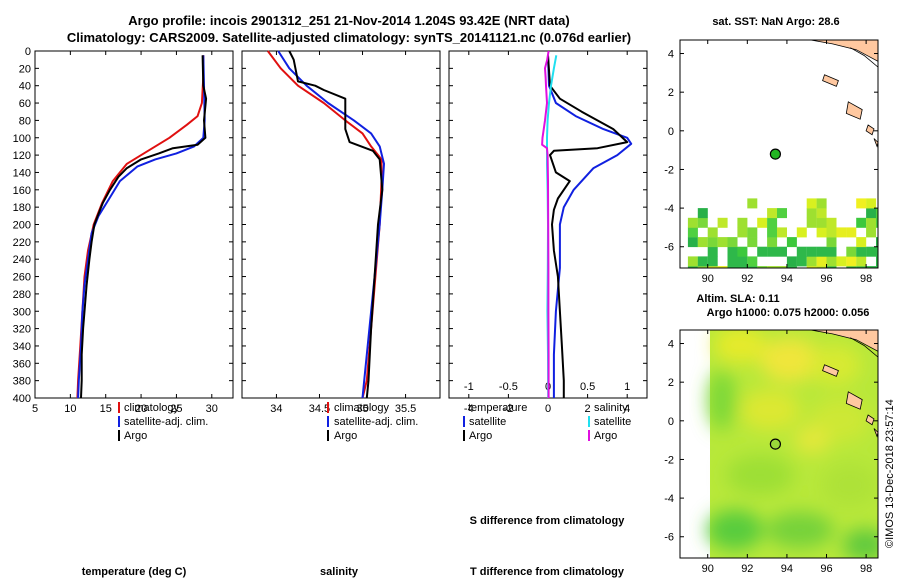  I want to click on difference-legend-temperature: temperature satellite Argo, so click(495, 422).